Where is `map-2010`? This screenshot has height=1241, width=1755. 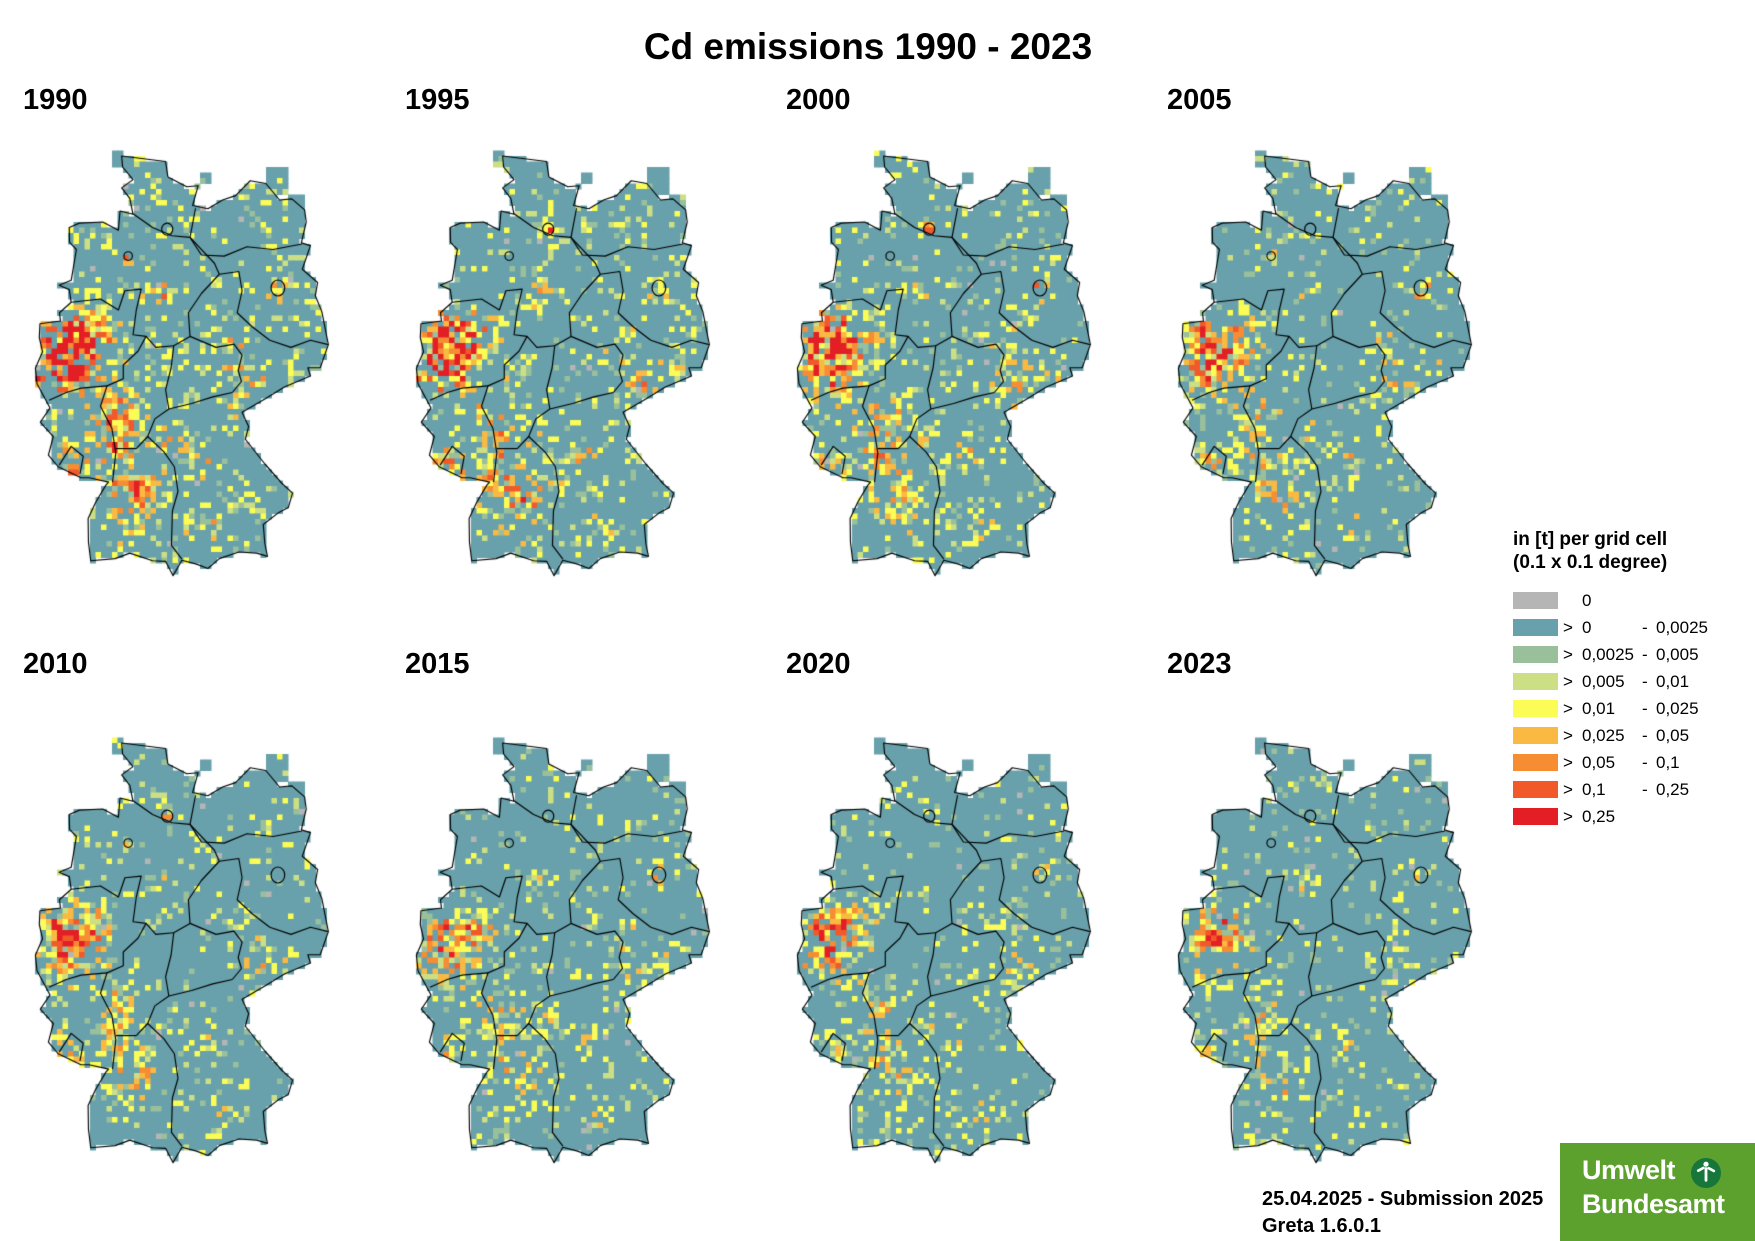 map-2010 is located at coordinates (183, 949).